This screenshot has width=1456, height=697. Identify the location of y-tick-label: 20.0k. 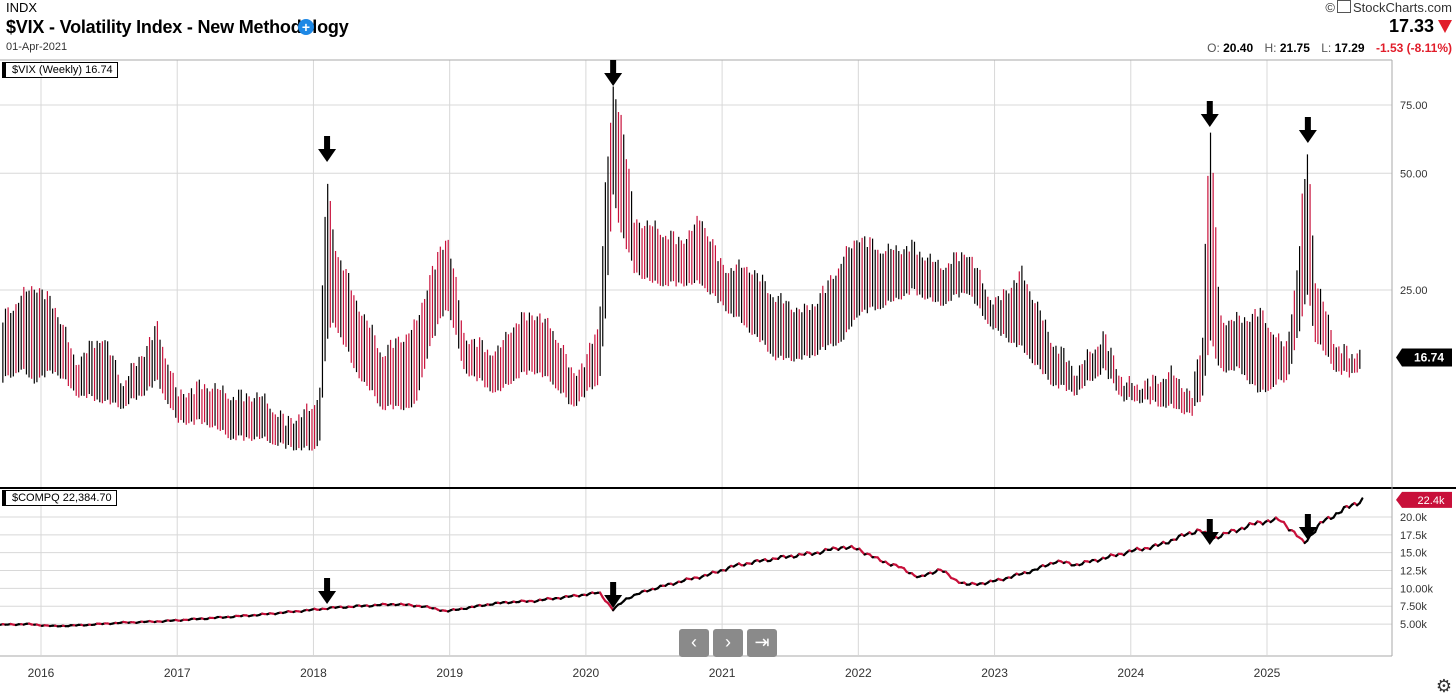
(1413, 518).